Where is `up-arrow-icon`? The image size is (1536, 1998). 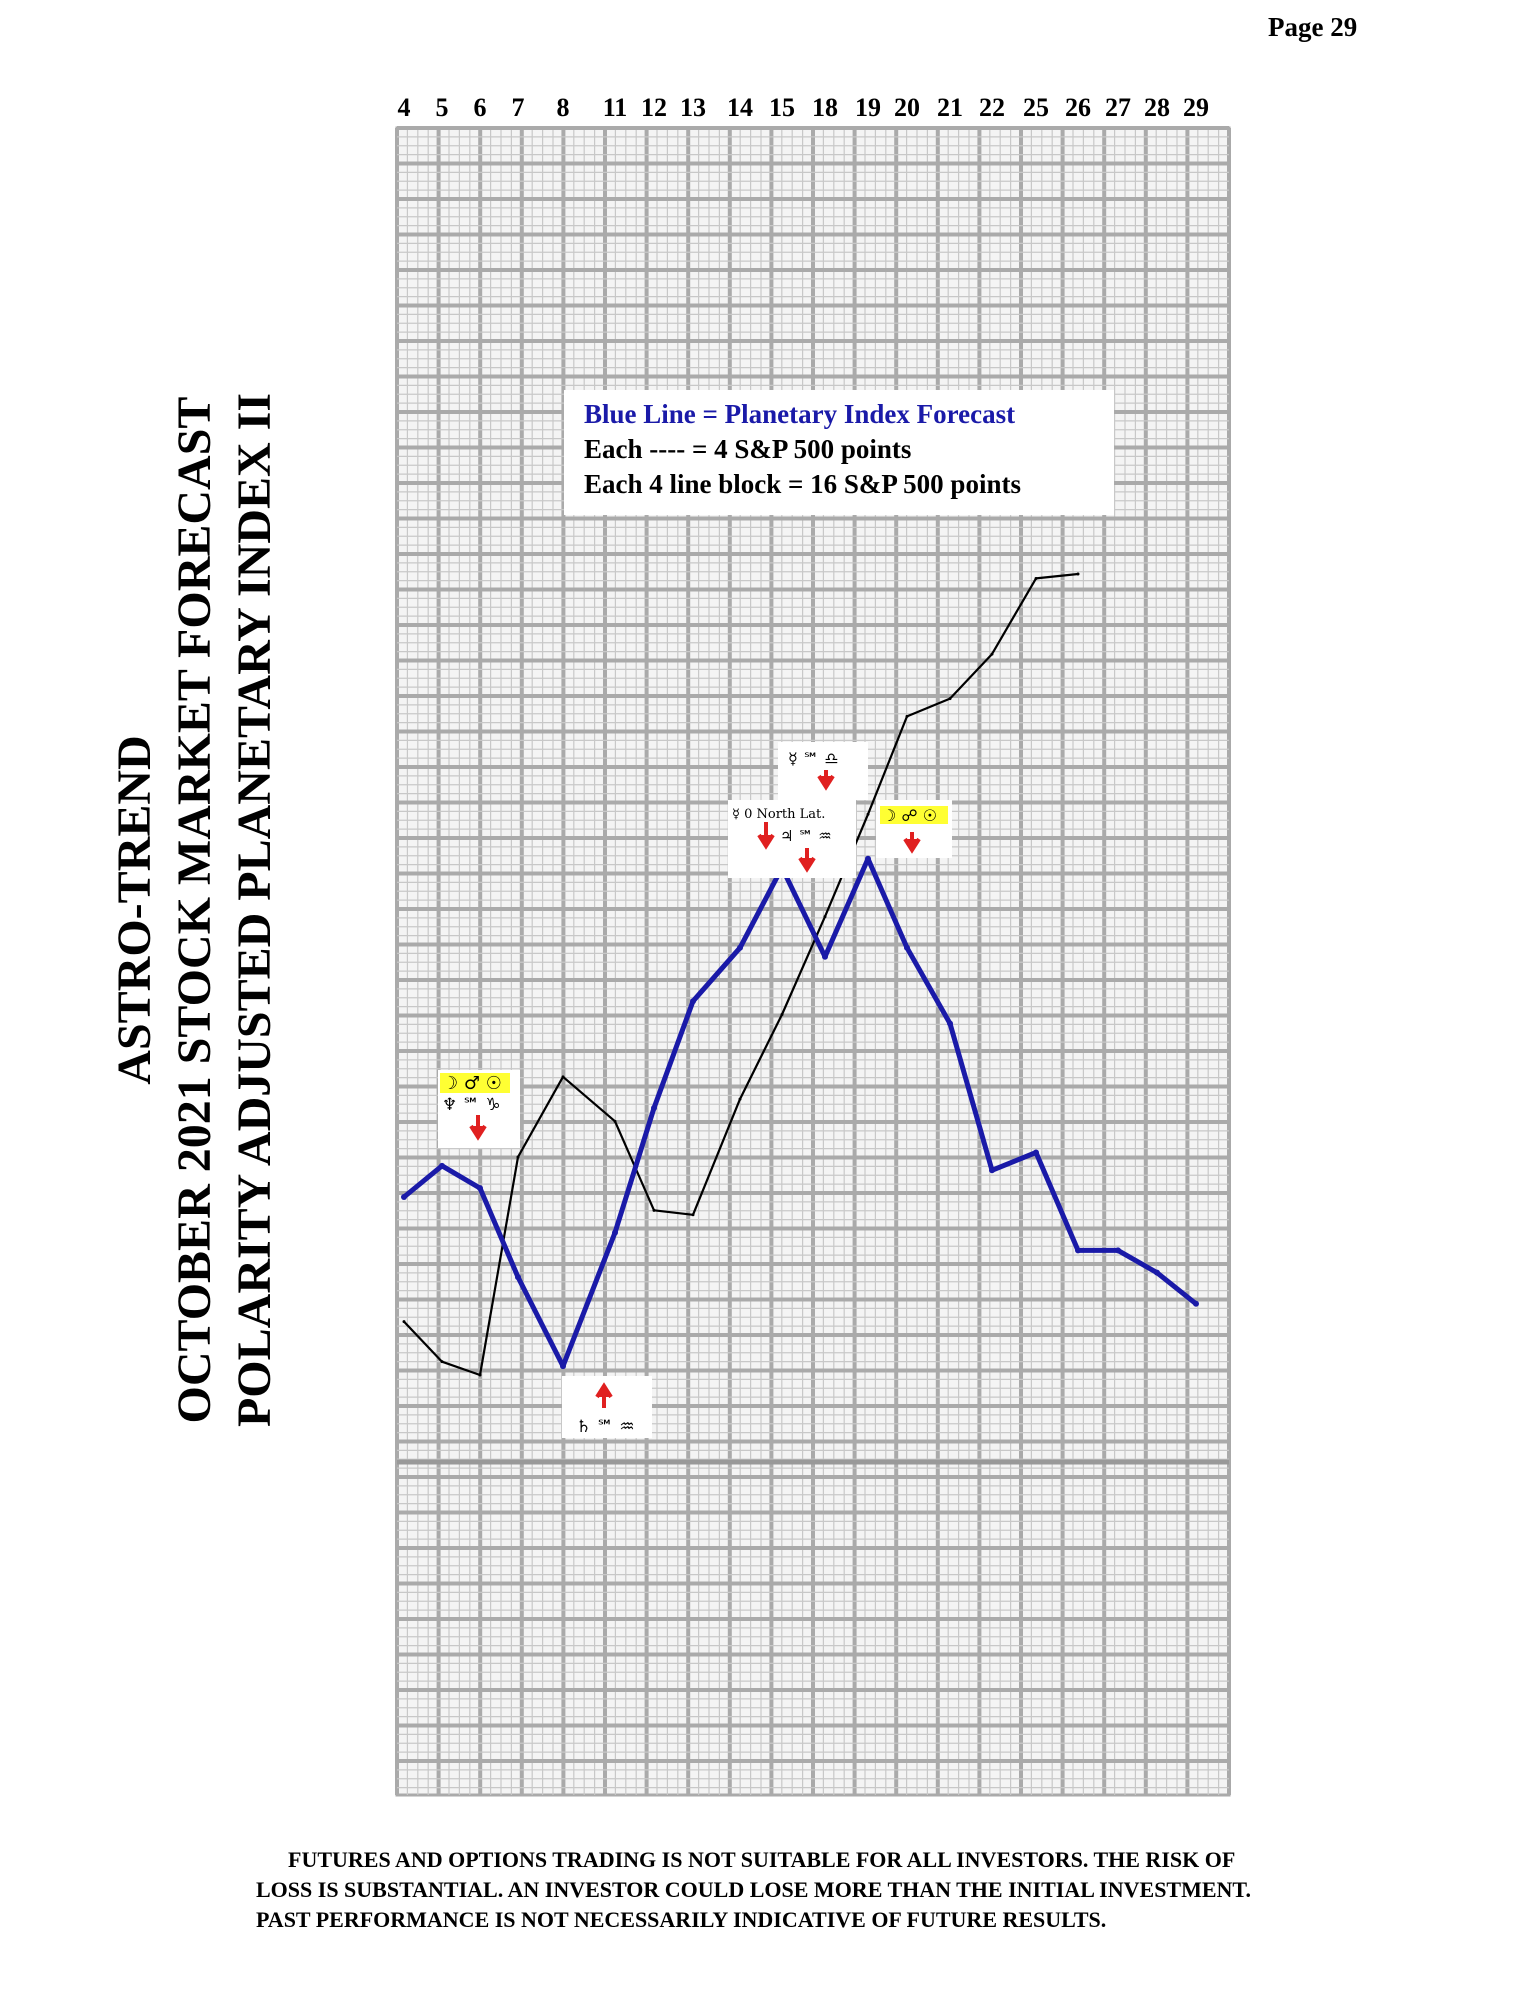 up-arrow-icon is located at coordinates (604, 1395).